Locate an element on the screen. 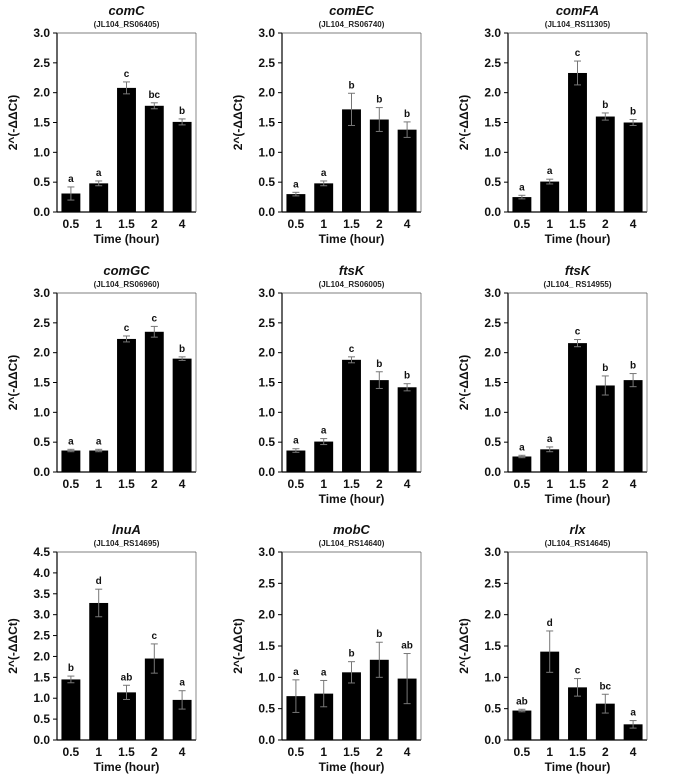 The width and height of the screenshot is (685, 777). significance-letter: bc is located at coordinates (154, 95).